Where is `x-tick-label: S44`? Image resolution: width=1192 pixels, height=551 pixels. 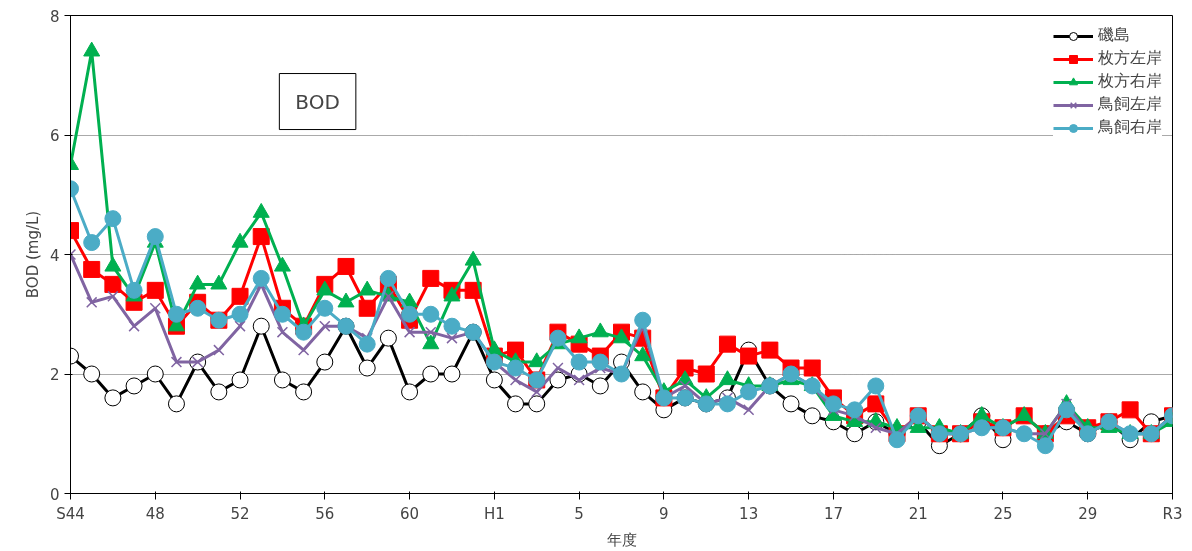 x-tick-label: S44 is located at coordinates (70, 513).